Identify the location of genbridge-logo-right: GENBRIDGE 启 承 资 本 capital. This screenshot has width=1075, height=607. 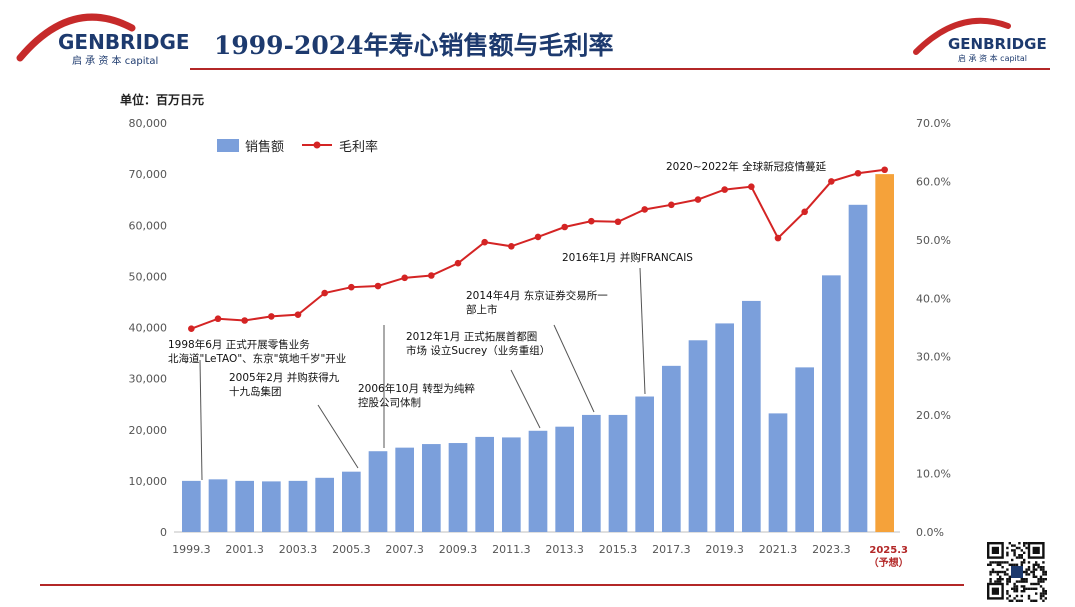
(982, 40).